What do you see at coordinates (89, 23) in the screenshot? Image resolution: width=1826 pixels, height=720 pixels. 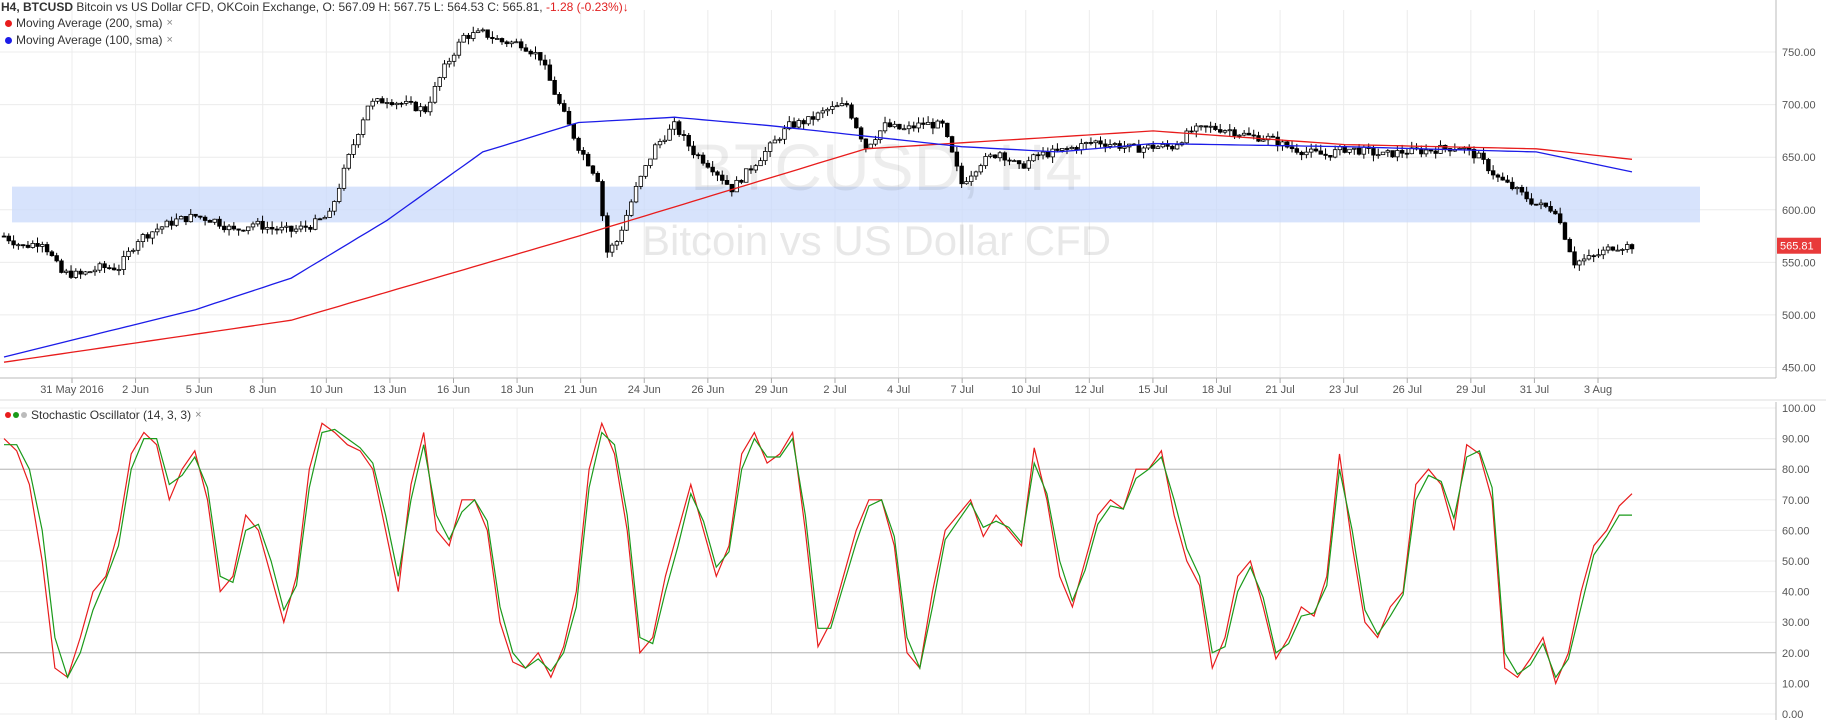 I see `ma200-label: Moving Average (200, sma)` at bounding box center [89, 23].